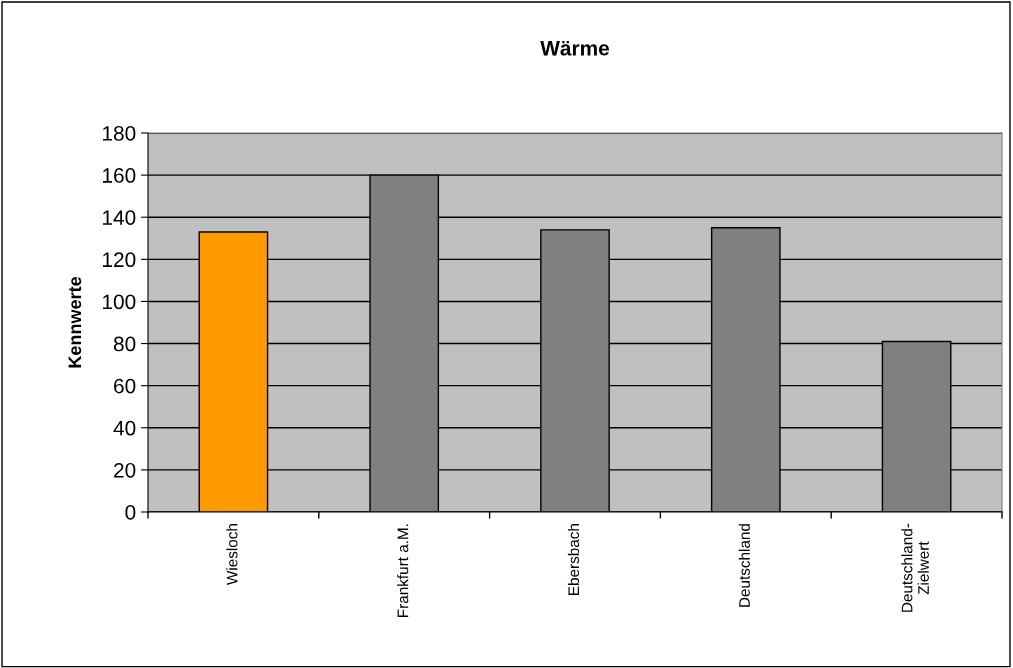 The height and width of the screenshot is (668, 1013). I want to click on x-tick-label: Deutschland, so click(744, 565).